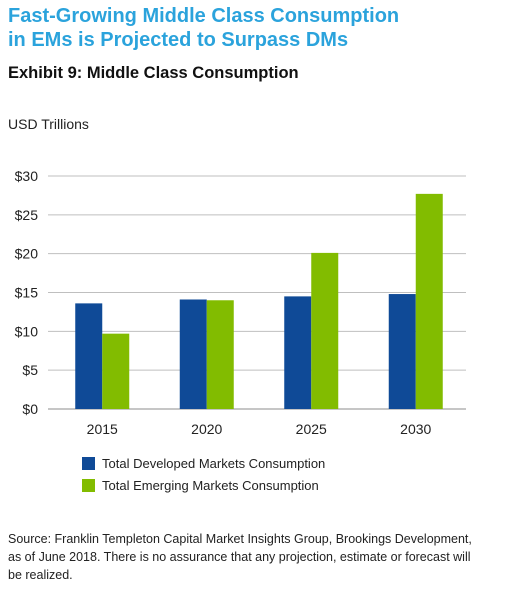 The width and height of the screenshot is (509, 592). I want to click on legend-swatch-emerging, so click(88, 485).